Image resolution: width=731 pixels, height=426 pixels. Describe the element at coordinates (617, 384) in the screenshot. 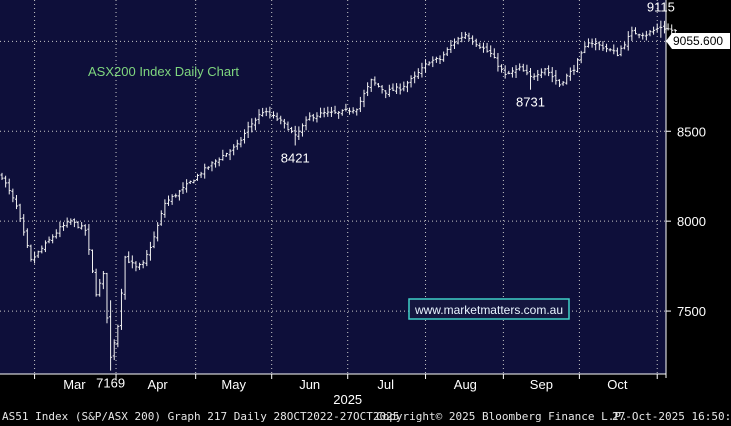

I see `x-month-label: Oct` at that location.